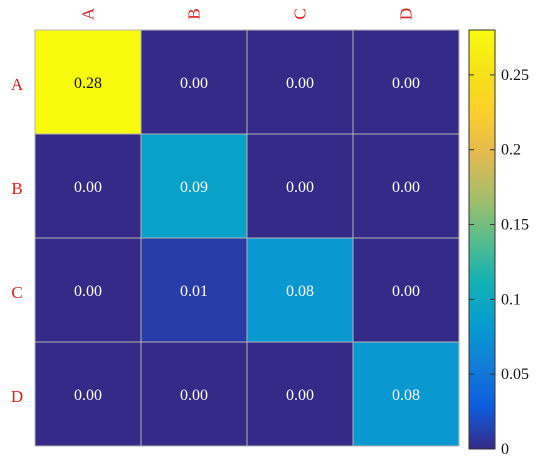 This screenshot has height=459, width=544. What do you see at coordinates (88, 13) in the screenshot?
I see `column-label: A` at bounding box center [88, 13].